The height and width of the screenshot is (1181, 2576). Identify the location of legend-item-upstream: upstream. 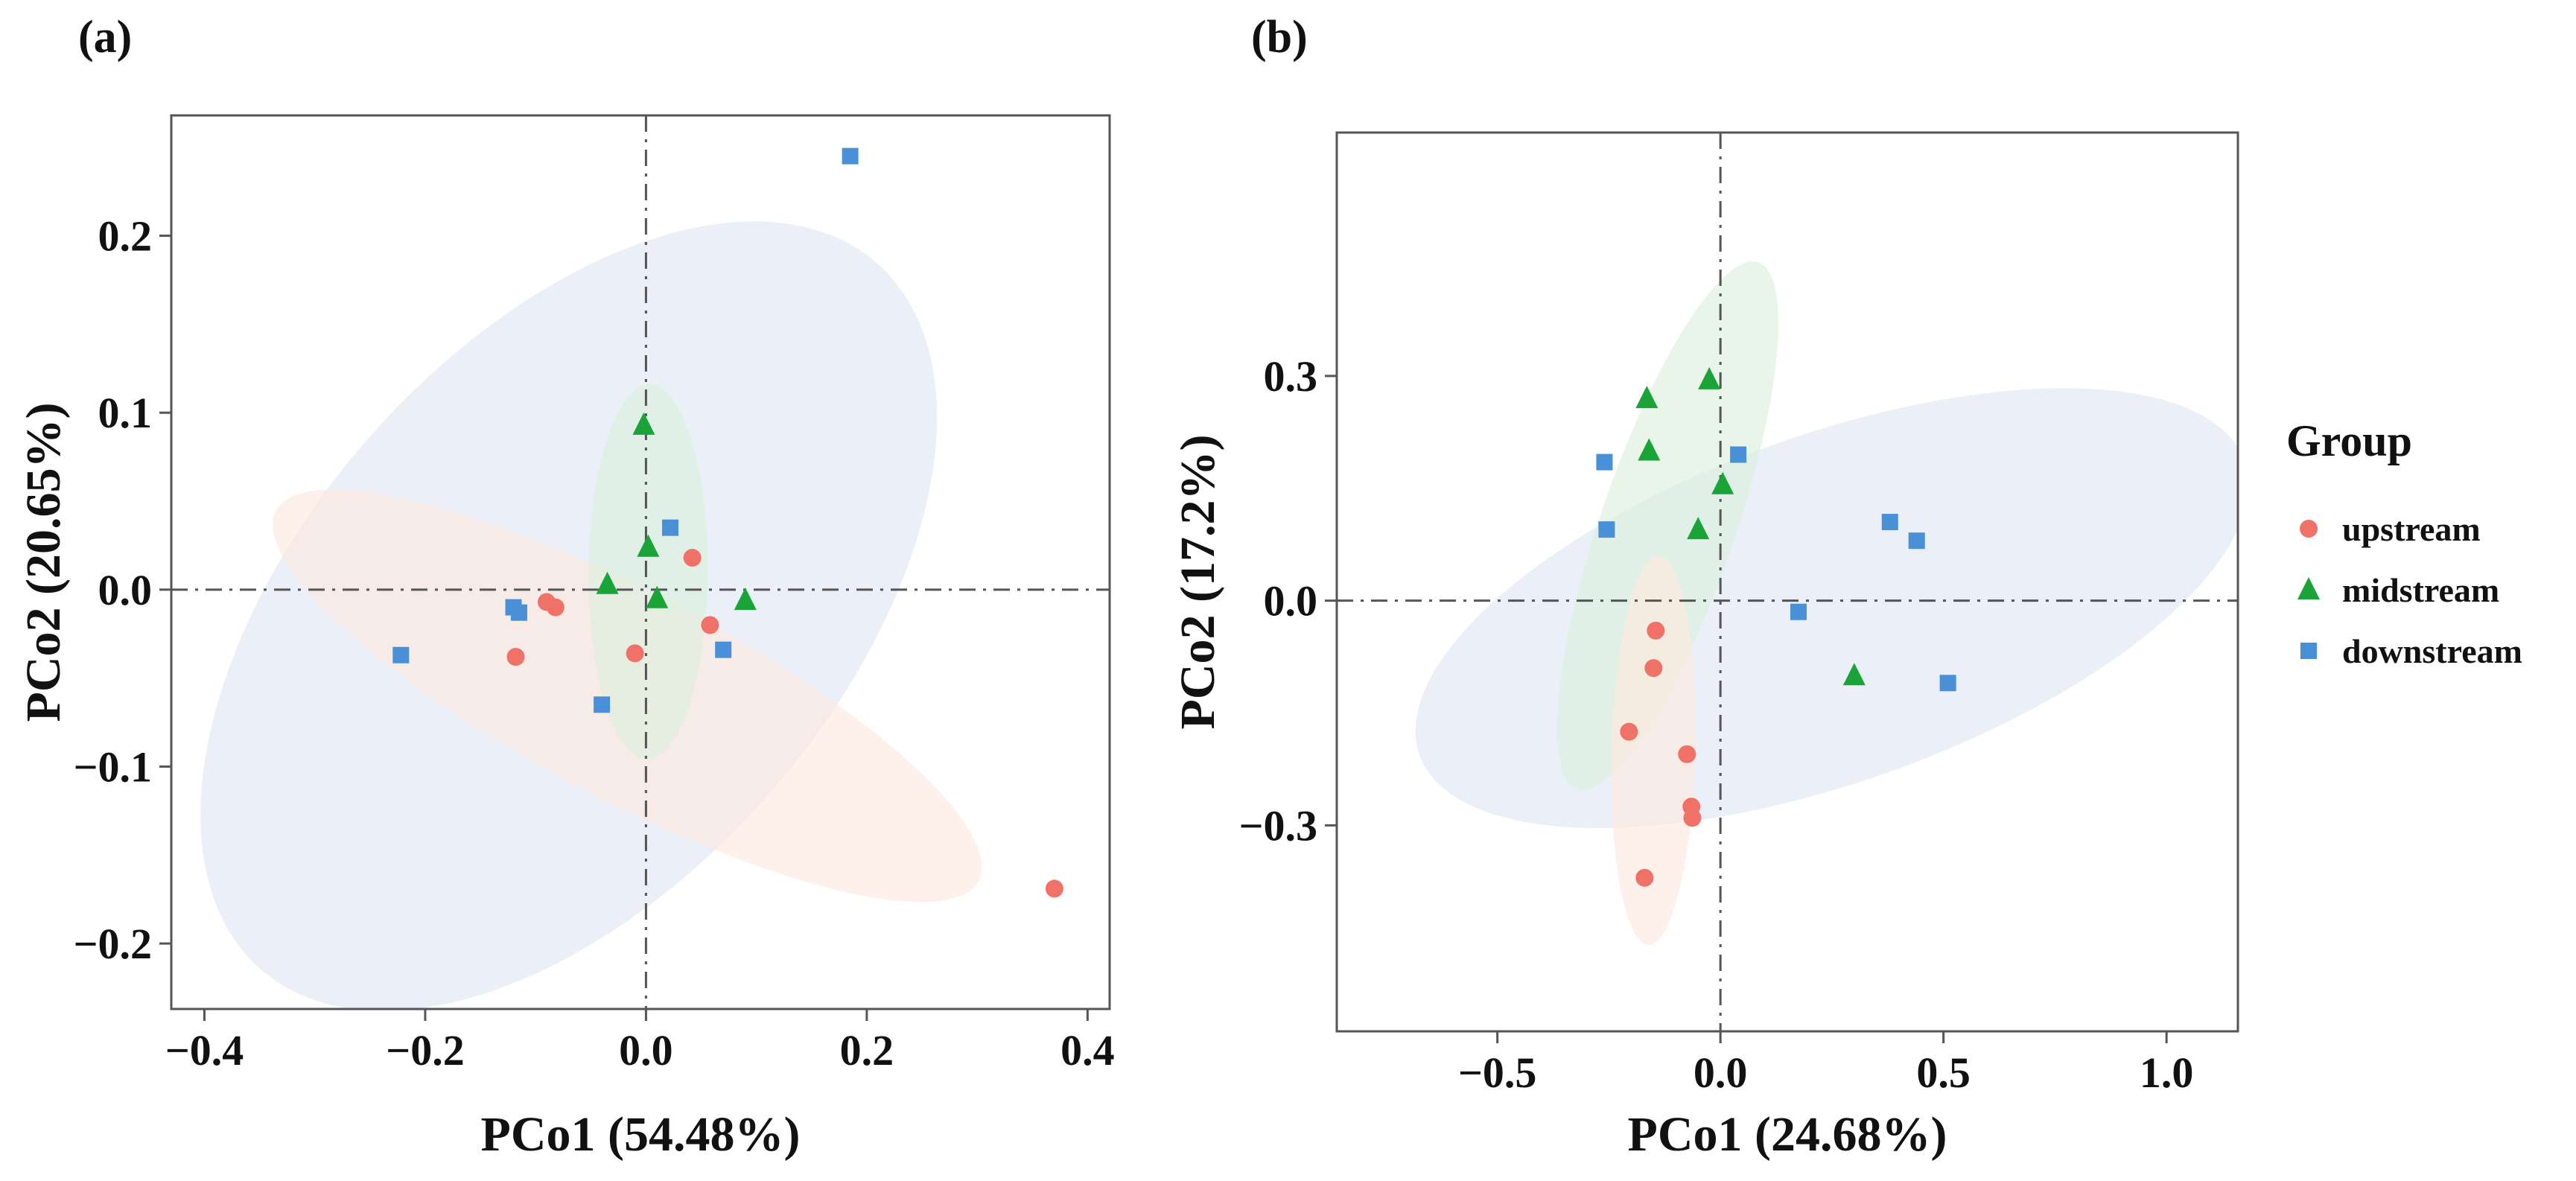
(2390, 529).